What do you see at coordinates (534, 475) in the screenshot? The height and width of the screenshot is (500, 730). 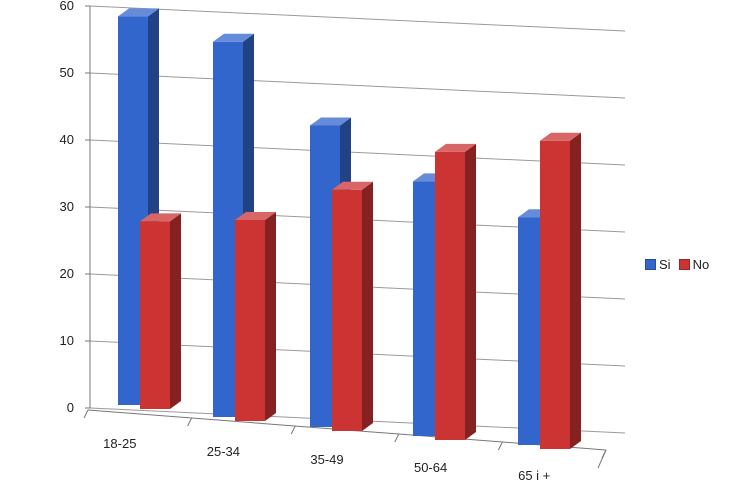 I see `x-tick-label: 65 i +` at bounding box center [534, 475].